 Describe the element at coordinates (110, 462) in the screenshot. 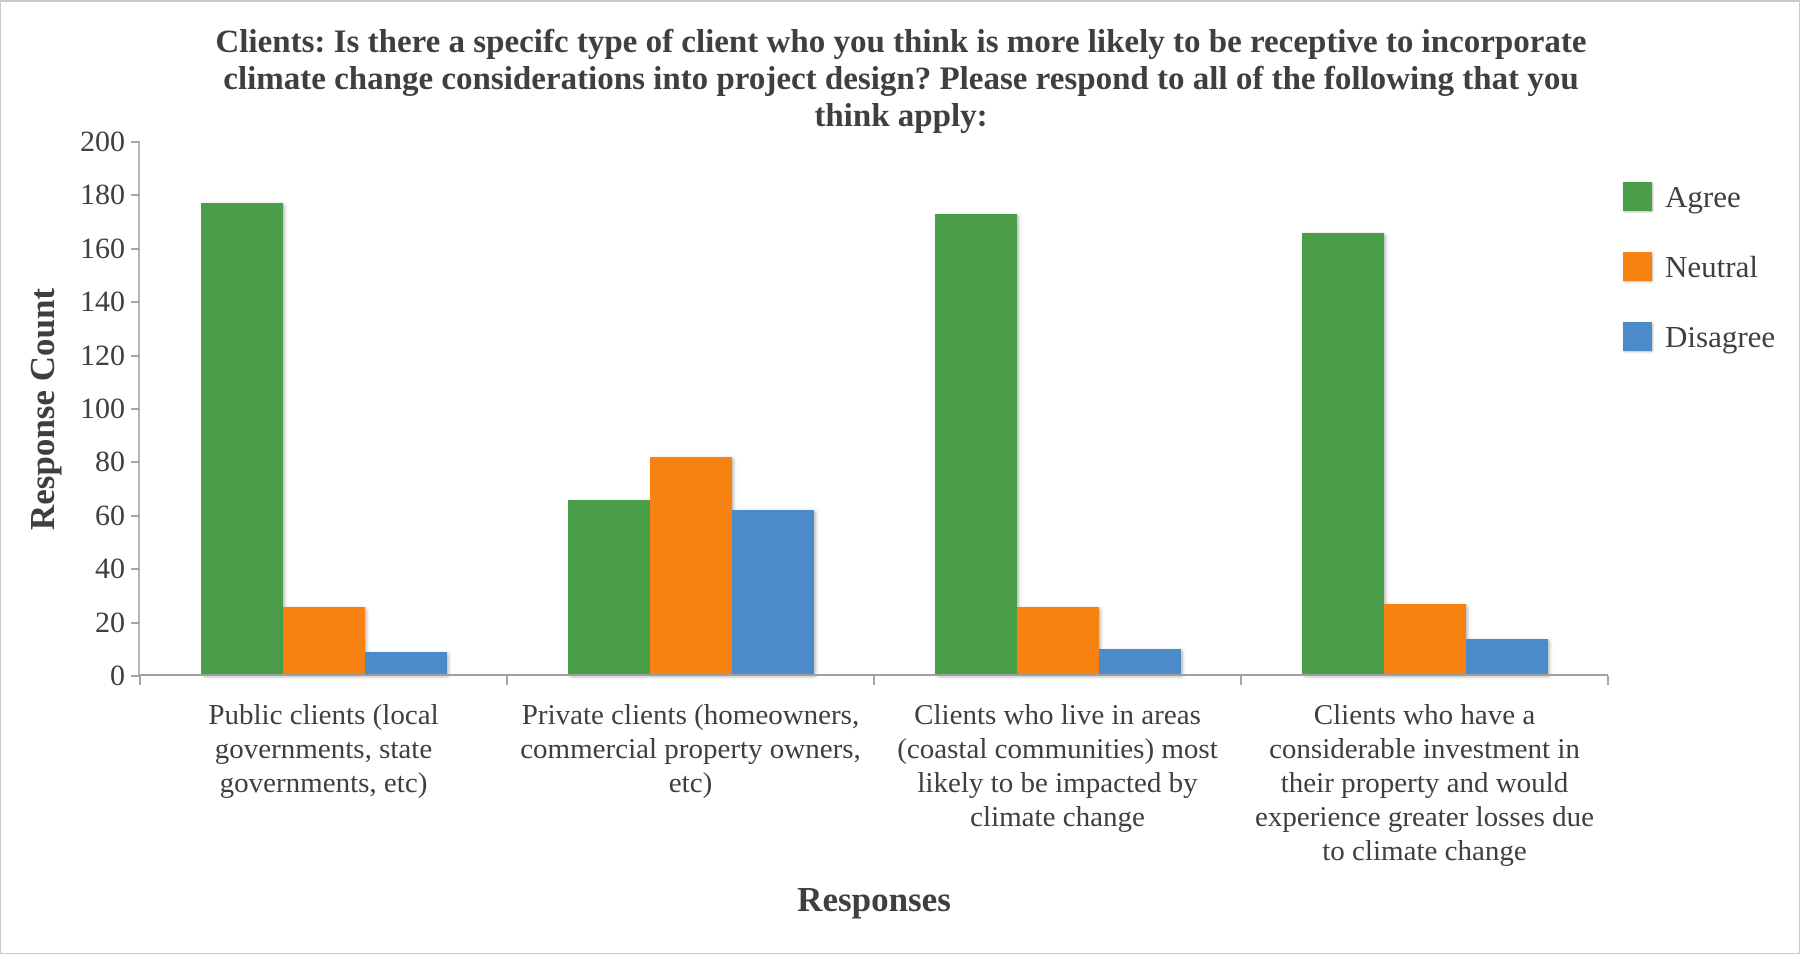

I see `y-tick-label: 80` at that location.